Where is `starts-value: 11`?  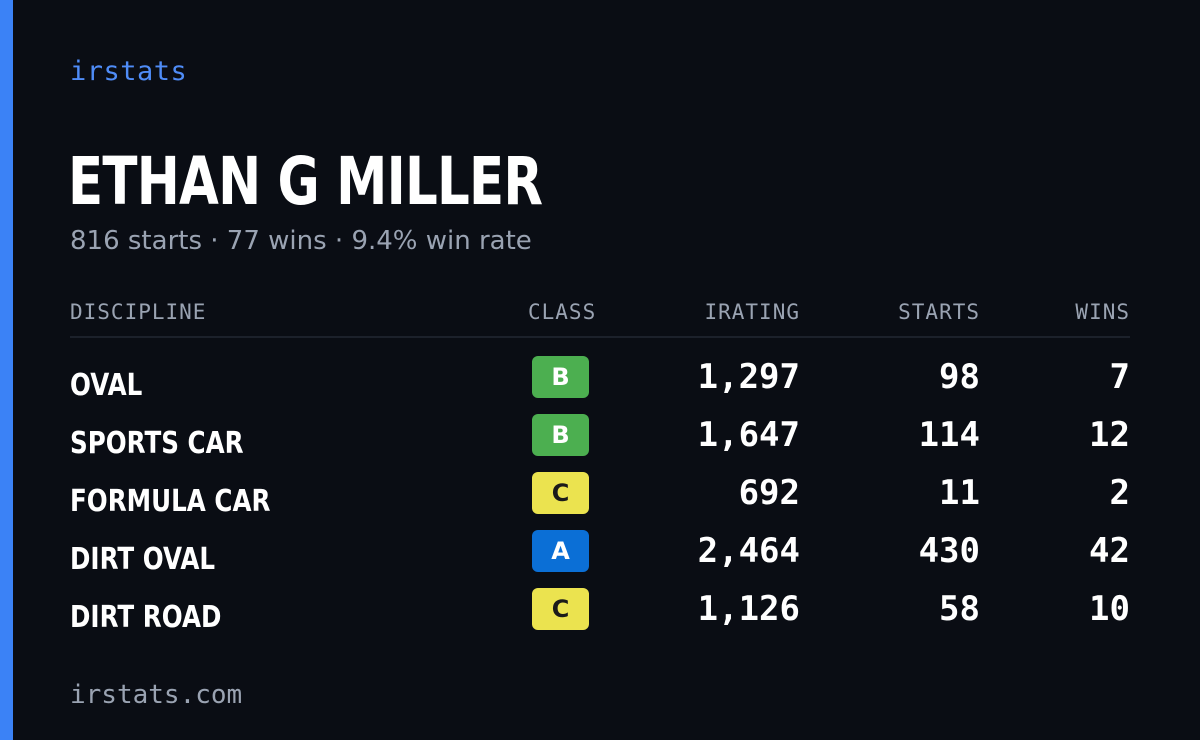
starts-value: 11 is located at coordinates (959, 493).